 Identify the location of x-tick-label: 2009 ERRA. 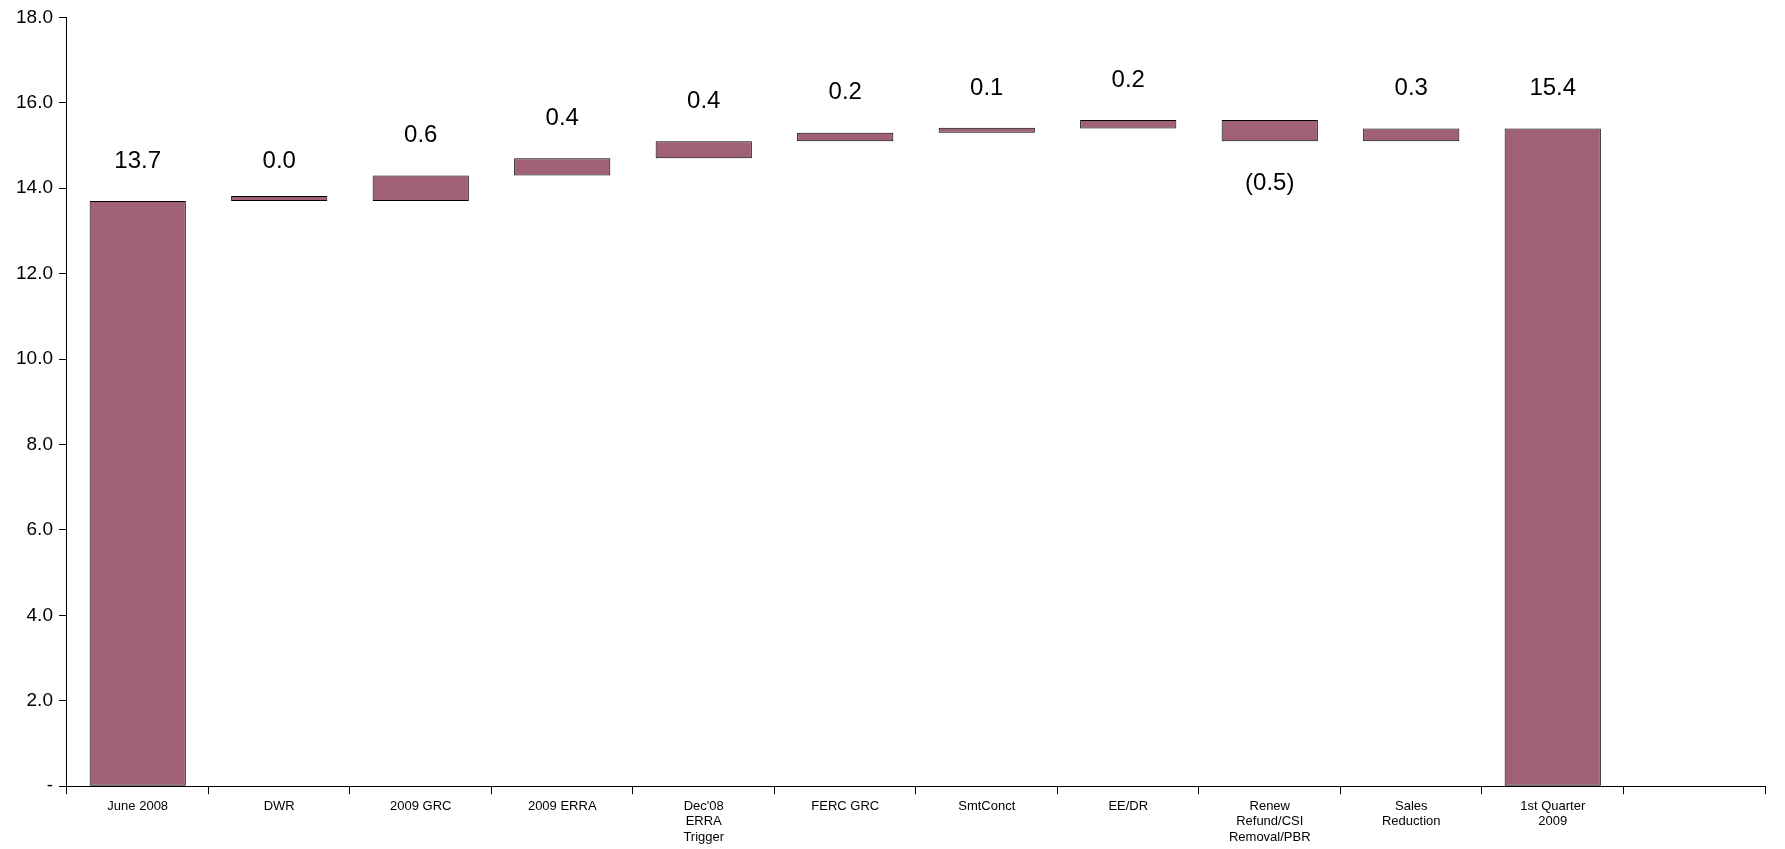
(562, 805).